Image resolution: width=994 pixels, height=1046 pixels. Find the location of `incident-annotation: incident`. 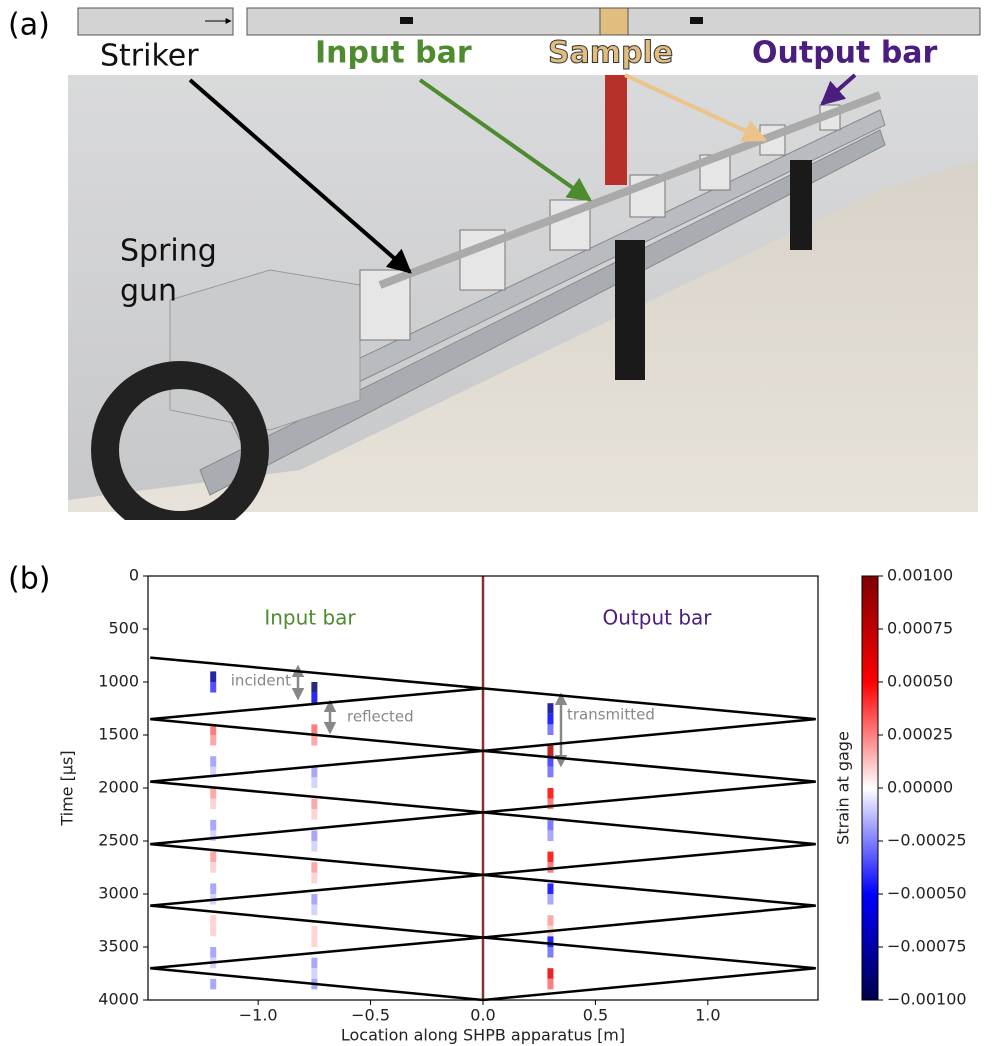

incident-annotation: incident is located at coordinates (261, 681).